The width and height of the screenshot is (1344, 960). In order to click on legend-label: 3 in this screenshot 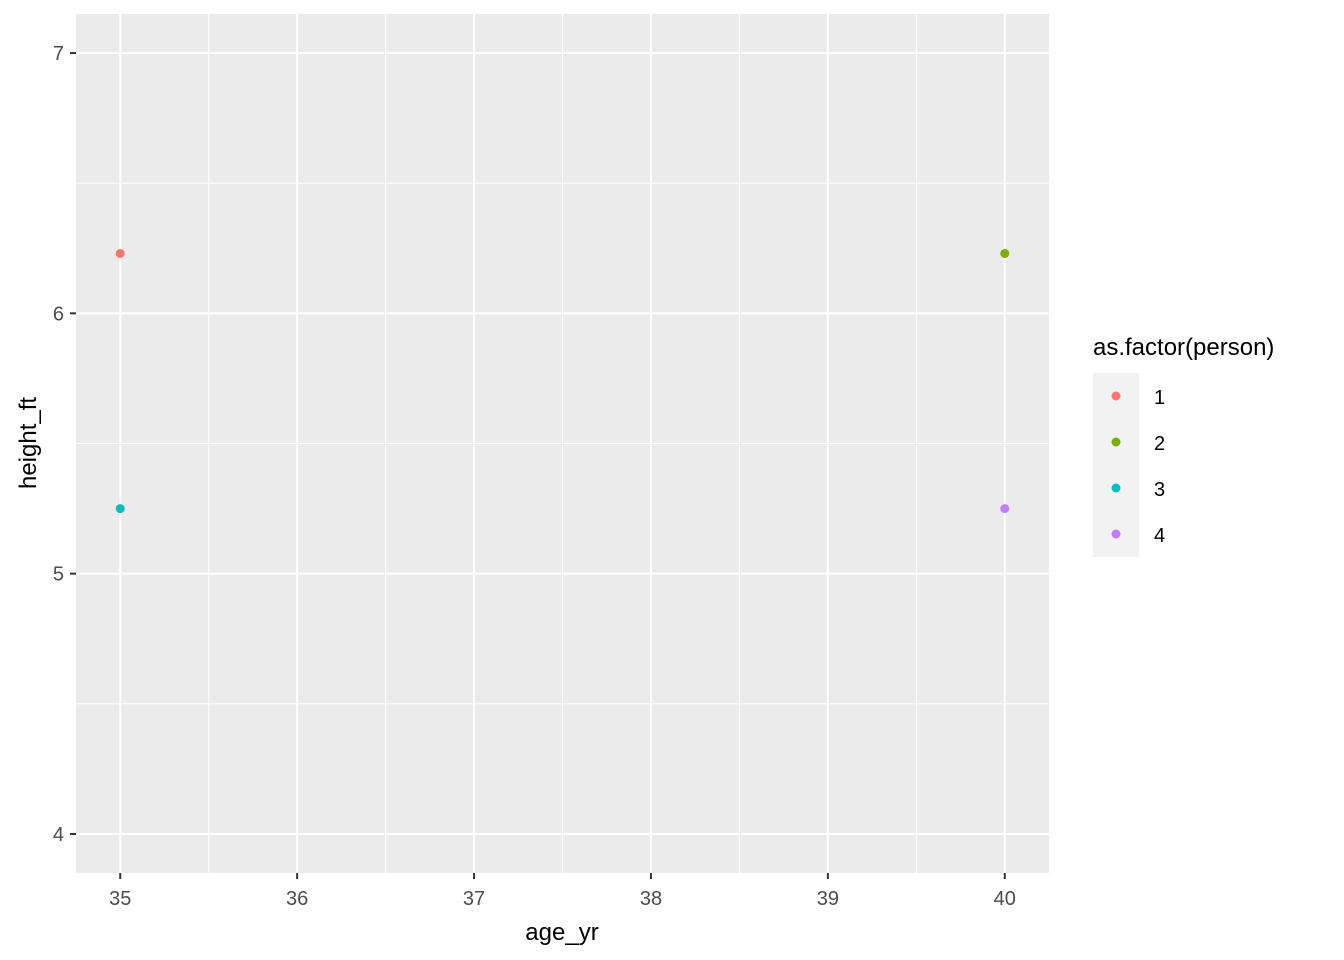, I will do `click(1159, 490)`.